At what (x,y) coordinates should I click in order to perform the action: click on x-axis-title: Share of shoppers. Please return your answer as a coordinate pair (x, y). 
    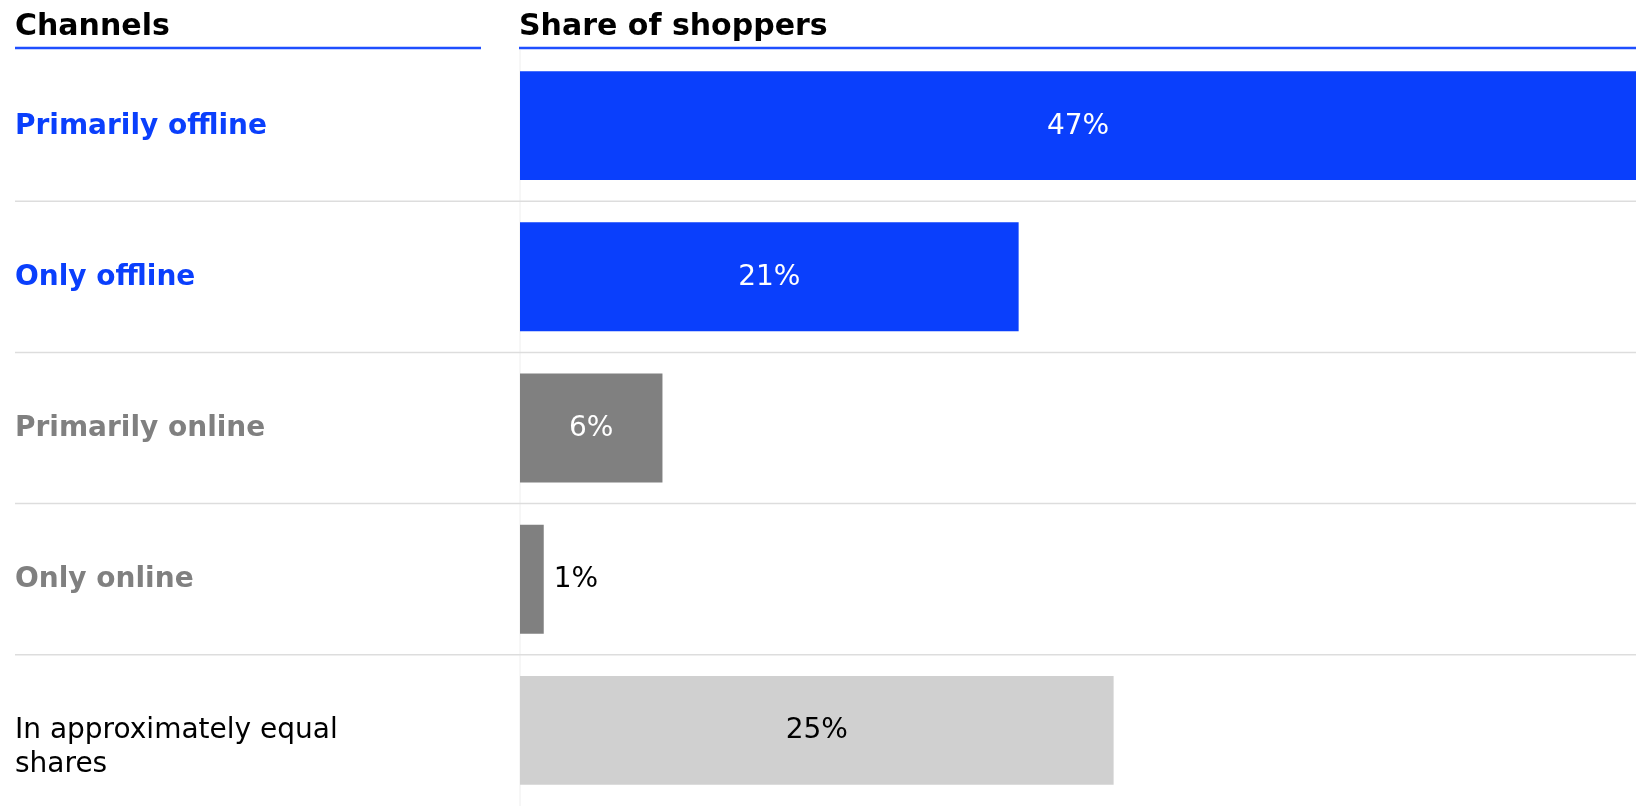
    Looking at the image, I should click on (673, 24).